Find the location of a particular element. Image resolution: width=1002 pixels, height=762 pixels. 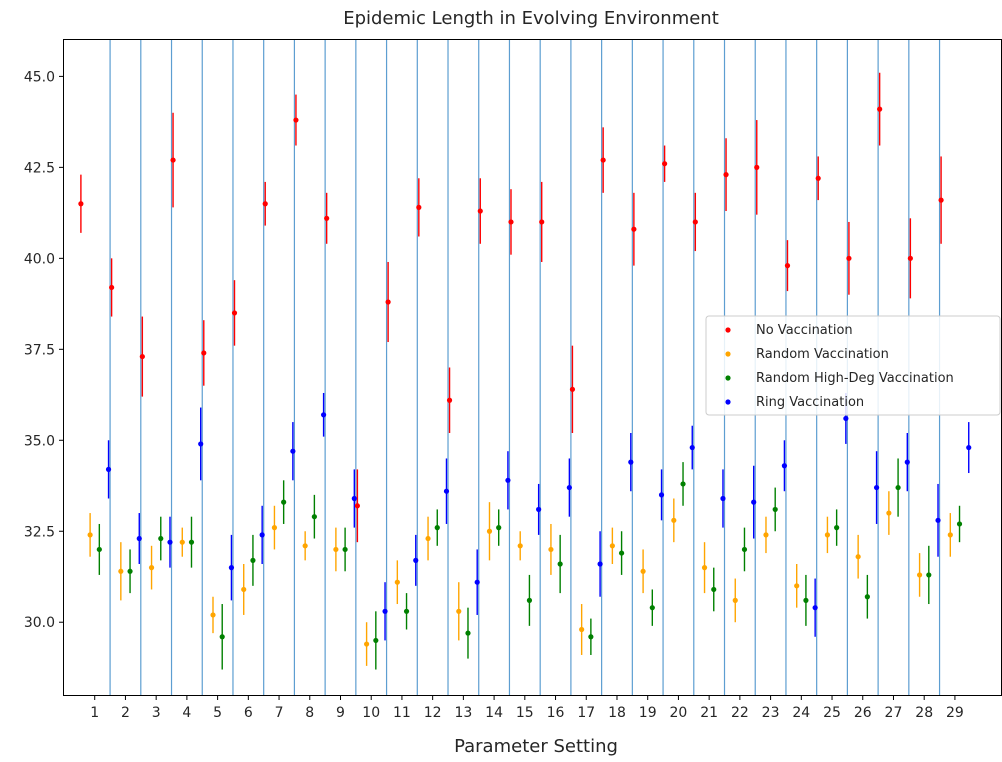

y-axis: 30.0 32.5 35.0 37.5 40.0 42.5 45.0 is located at coordinates (44, 350).